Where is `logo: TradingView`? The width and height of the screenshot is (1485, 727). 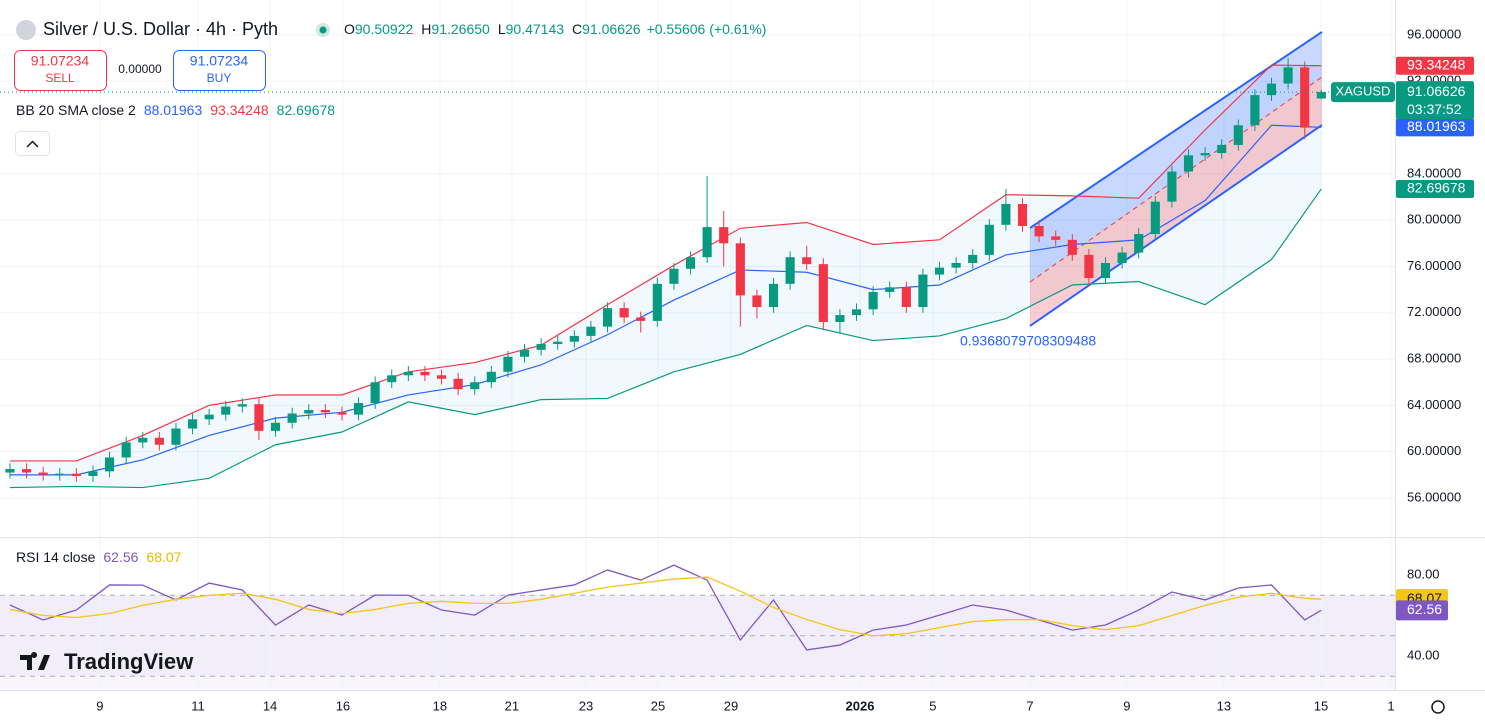
logo: TradingView is located at coordinates (107, 661).